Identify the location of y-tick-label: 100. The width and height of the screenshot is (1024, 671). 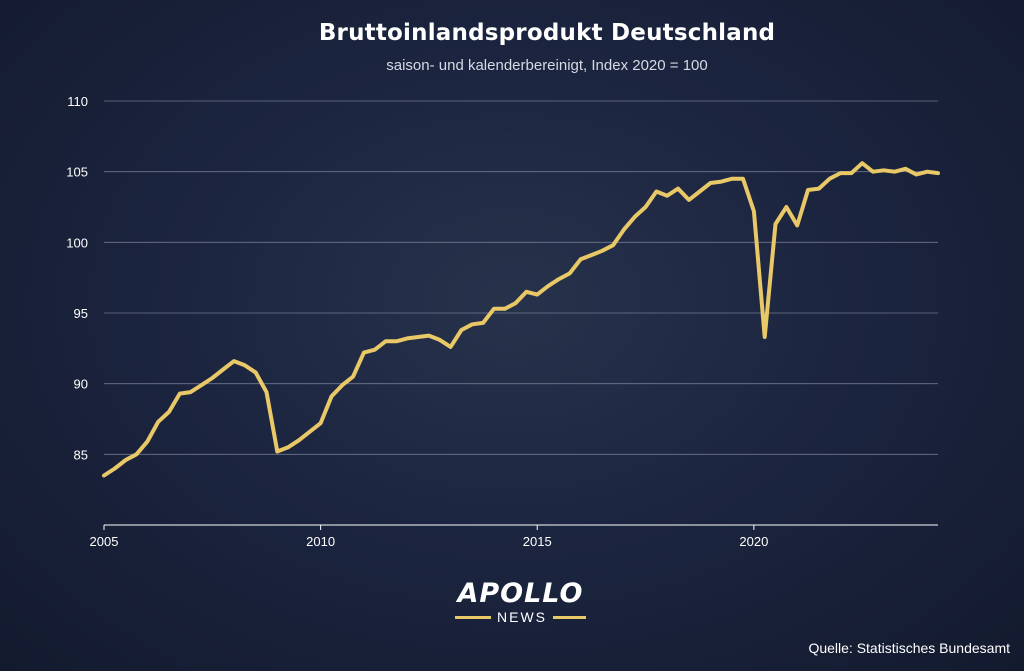
(77, 242).